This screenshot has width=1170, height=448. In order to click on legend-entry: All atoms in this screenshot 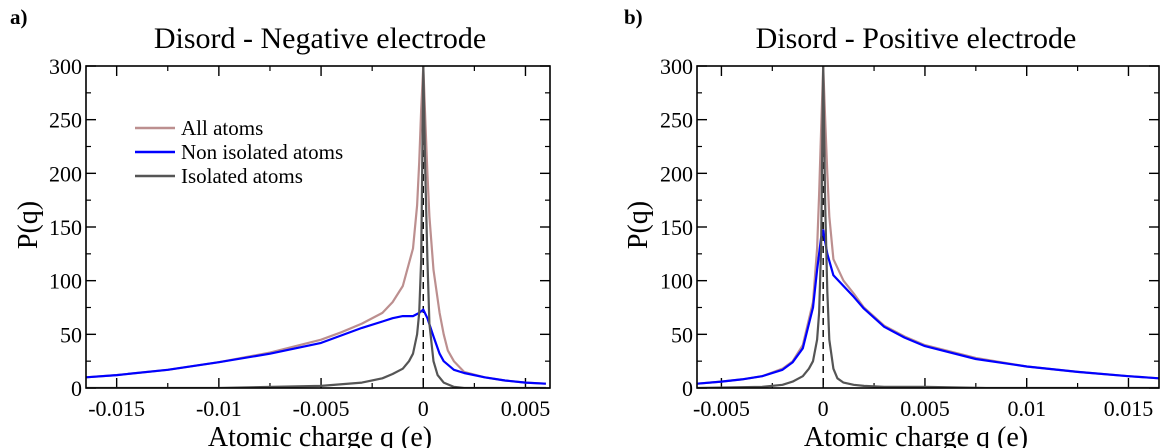, I will do `click(222, 128)`.